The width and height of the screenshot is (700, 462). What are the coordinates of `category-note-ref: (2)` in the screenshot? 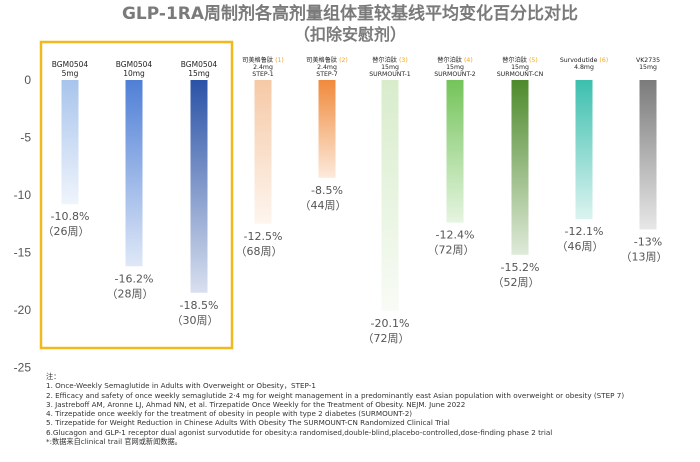 It's located at (343, 60).